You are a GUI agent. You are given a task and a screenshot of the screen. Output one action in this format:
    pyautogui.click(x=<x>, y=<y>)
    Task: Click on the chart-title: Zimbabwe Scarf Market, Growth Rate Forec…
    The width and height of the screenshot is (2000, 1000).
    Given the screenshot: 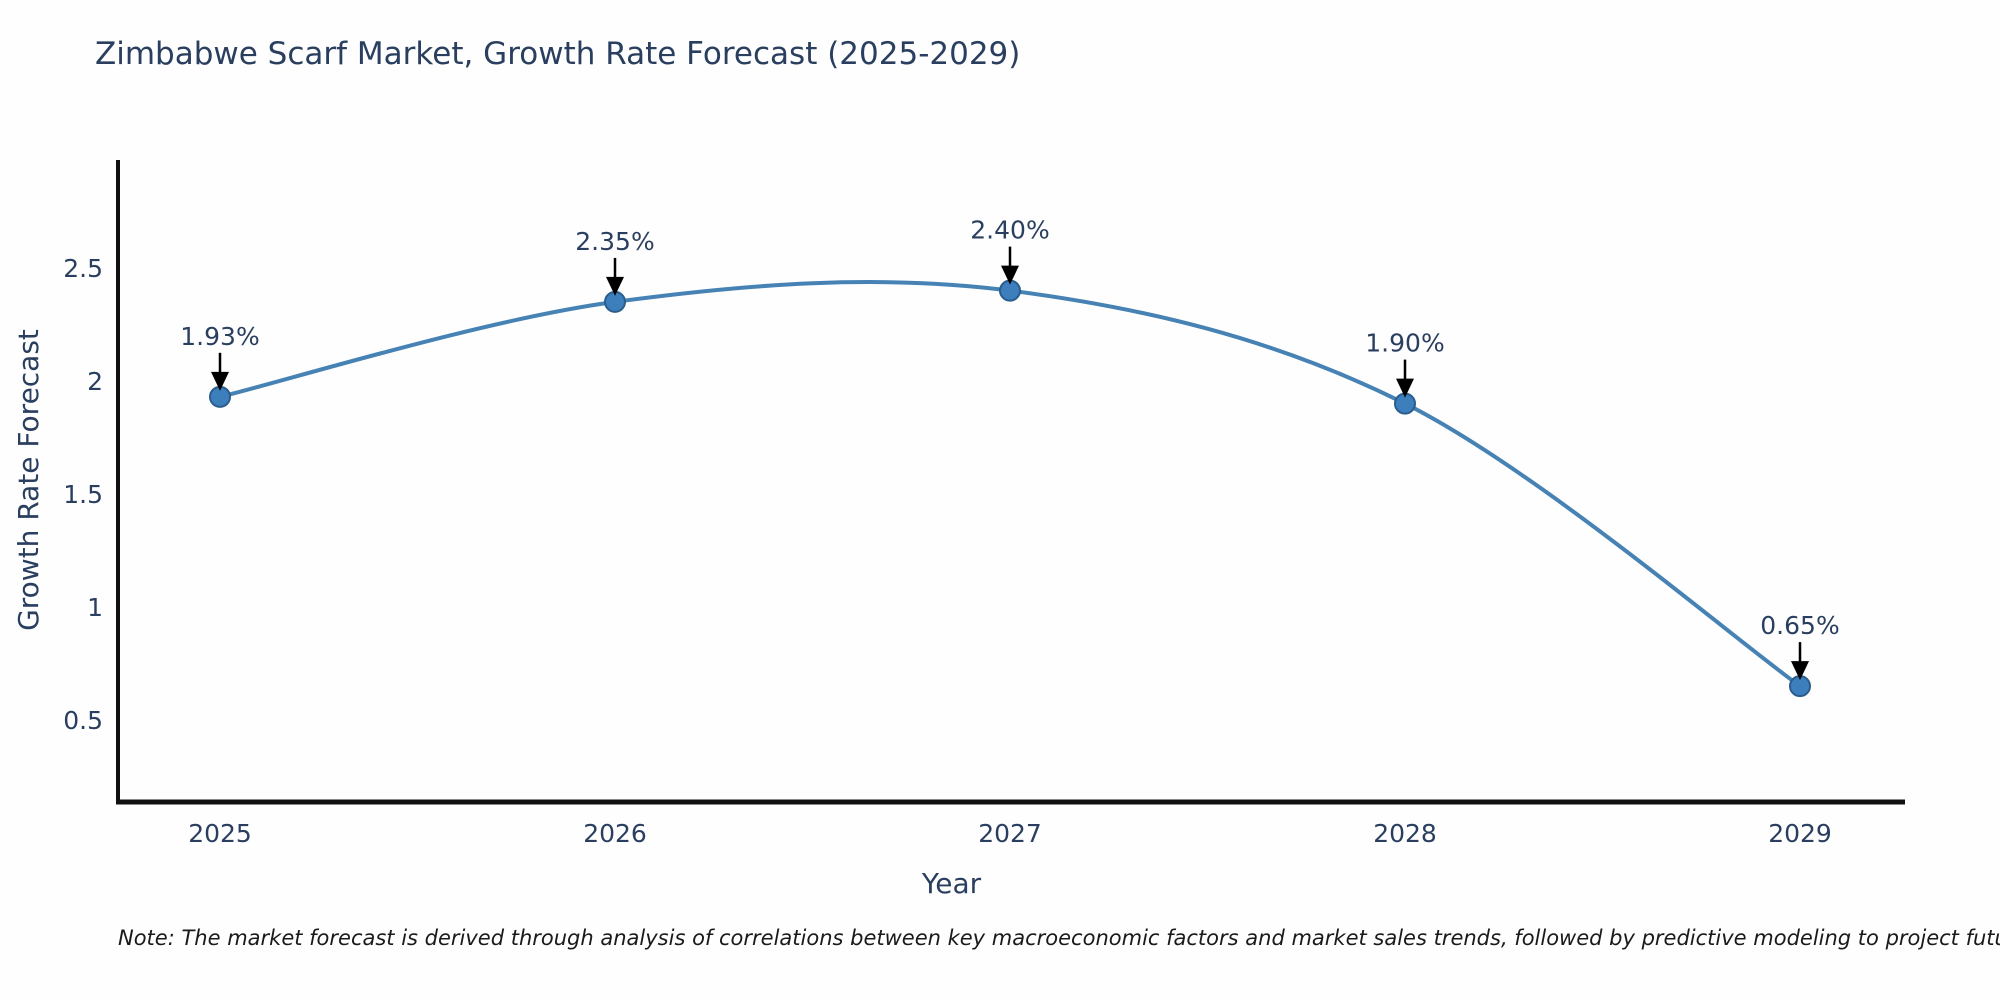 What is the action you would take?
    pyautogui.click(x=558, y=54)
    